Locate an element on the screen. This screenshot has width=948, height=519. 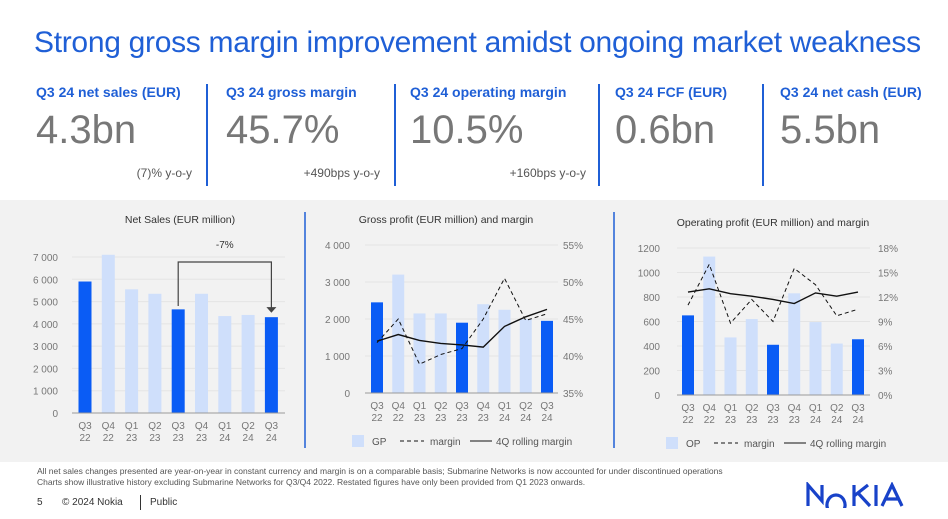
y-tick-label: 1200 is located at coordinates (649, 249).